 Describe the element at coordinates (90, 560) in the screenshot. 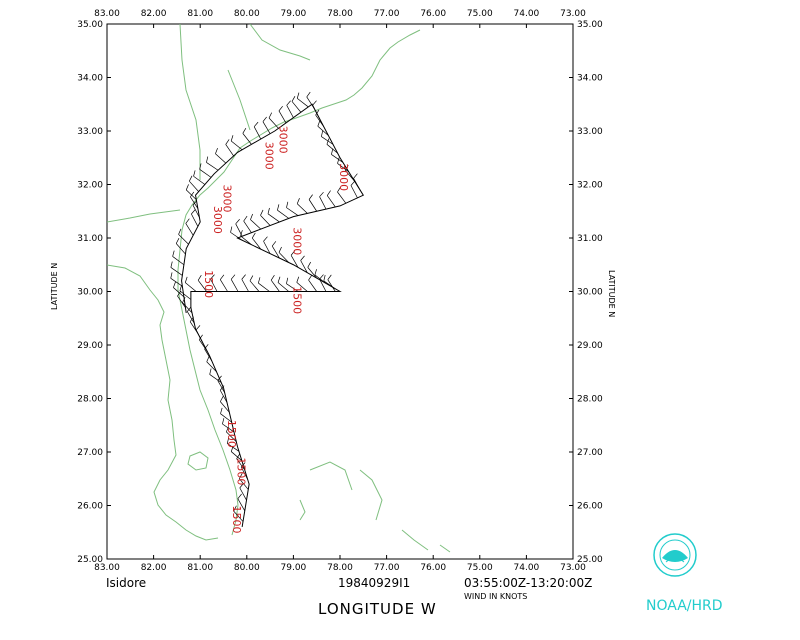

I see `y-tick-label-left: 25.00` at that location.